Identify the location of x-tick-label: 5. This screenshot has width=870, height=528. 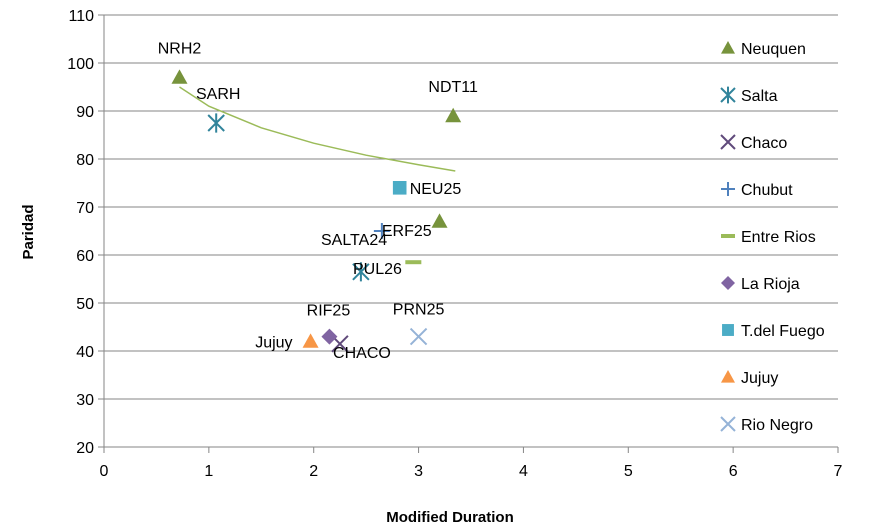
(628, 471).